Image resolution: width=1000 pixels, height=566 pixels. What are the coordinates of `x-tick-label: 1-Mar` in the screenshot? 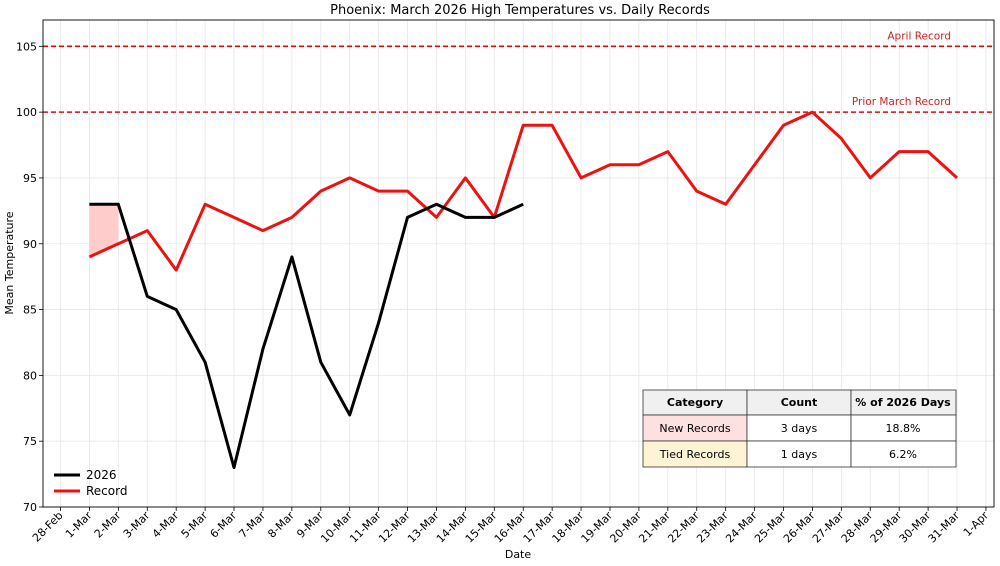 It's located at (79, 525).